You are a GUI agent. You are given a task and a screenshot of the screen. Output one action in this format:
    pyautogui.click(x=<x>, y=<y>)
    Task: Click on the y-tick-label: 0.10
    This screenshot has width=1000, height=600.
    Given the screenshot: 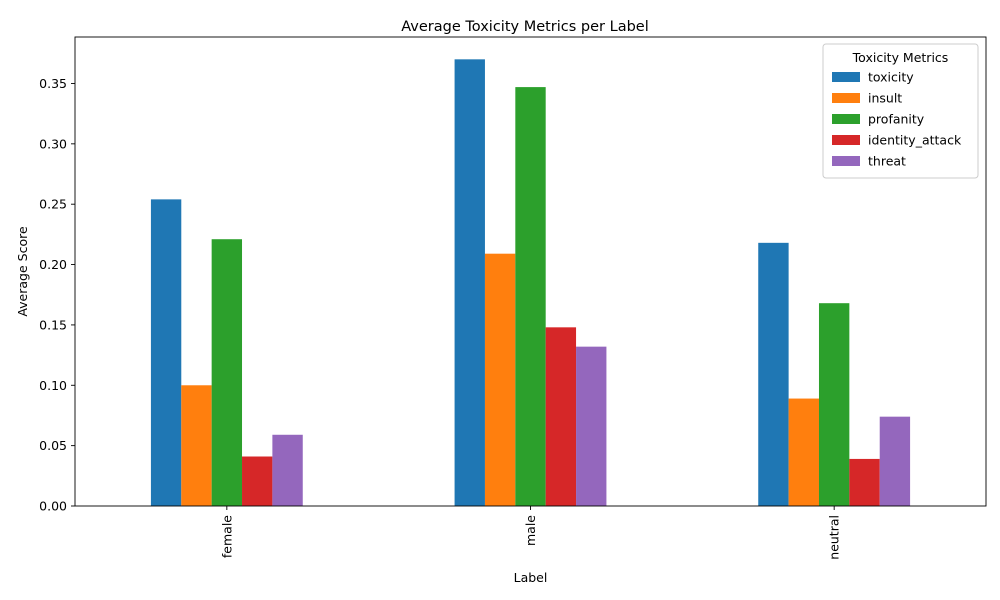 What is the action you would take?
    pyautogui.click(x=53, y=385)
    